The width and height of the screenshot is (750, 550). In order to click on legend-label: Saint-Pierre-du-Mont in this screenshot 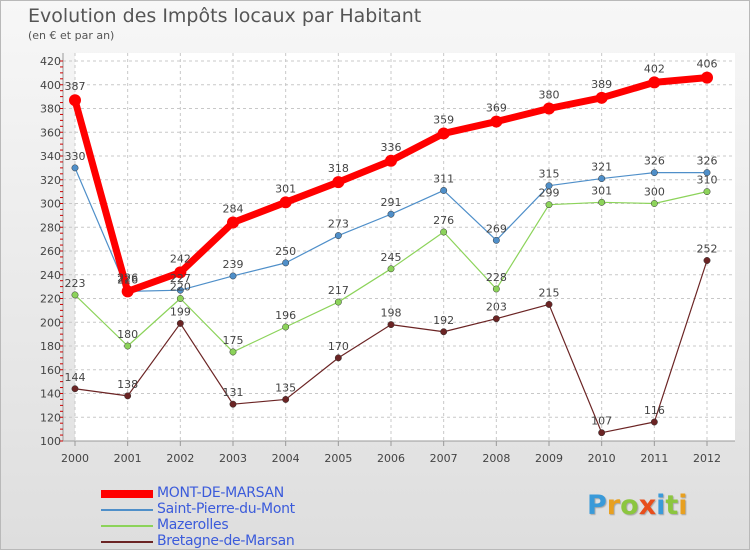, I will do `click(226, 509)`.